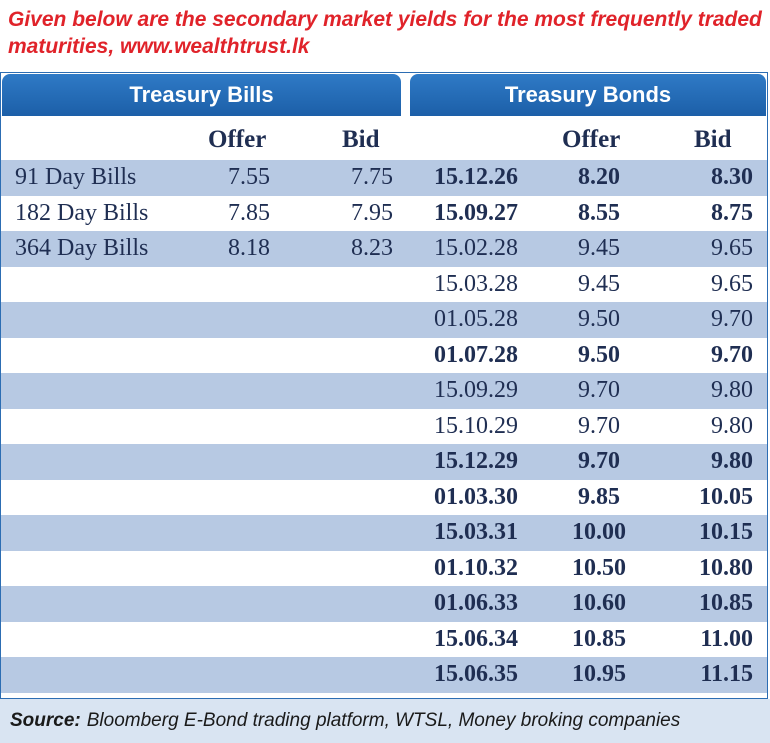 The width and height of the screenshot is (770, 743). What do you see at coordinates (384, 533) in the screenshot?
I see `table-row: 15.03.31 10.00 10.15` at bounding box center [384, 533].